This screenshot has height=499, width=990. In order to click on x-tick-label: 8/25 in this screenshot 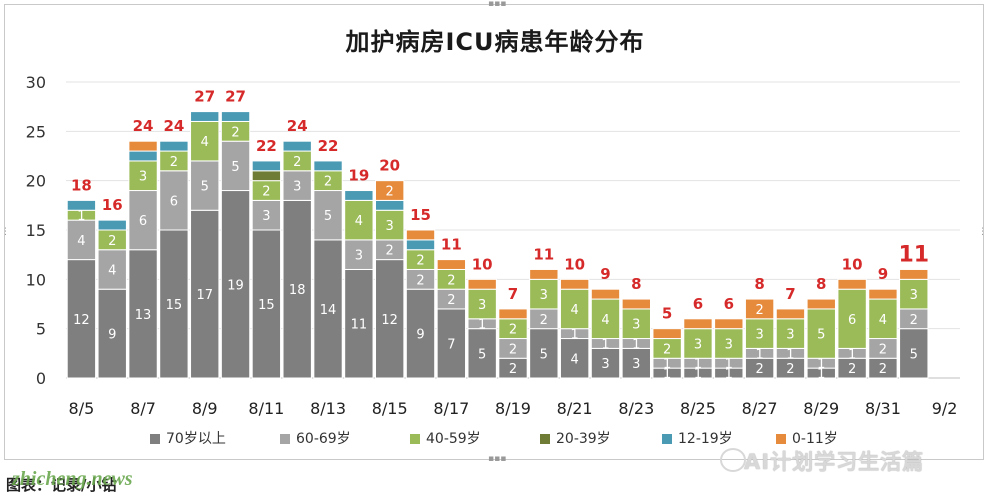, I will do `click(698, 408)`.